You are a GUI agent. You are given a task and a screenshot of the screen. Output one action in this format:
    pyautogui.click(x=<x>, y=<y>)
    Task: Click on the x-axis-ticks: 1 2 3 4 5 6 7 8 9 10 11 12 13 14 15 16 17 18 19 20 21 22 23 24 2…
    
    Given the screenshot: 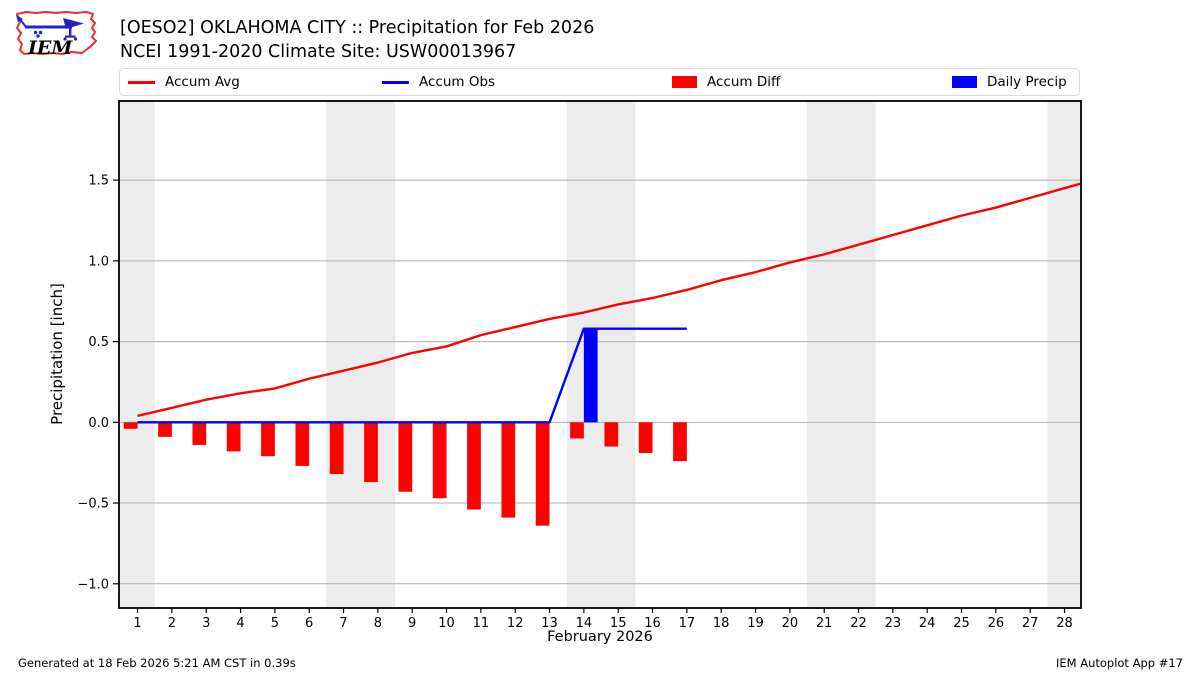 What is the action you would take?
    pyautogui.click(x=603, y=619)
    